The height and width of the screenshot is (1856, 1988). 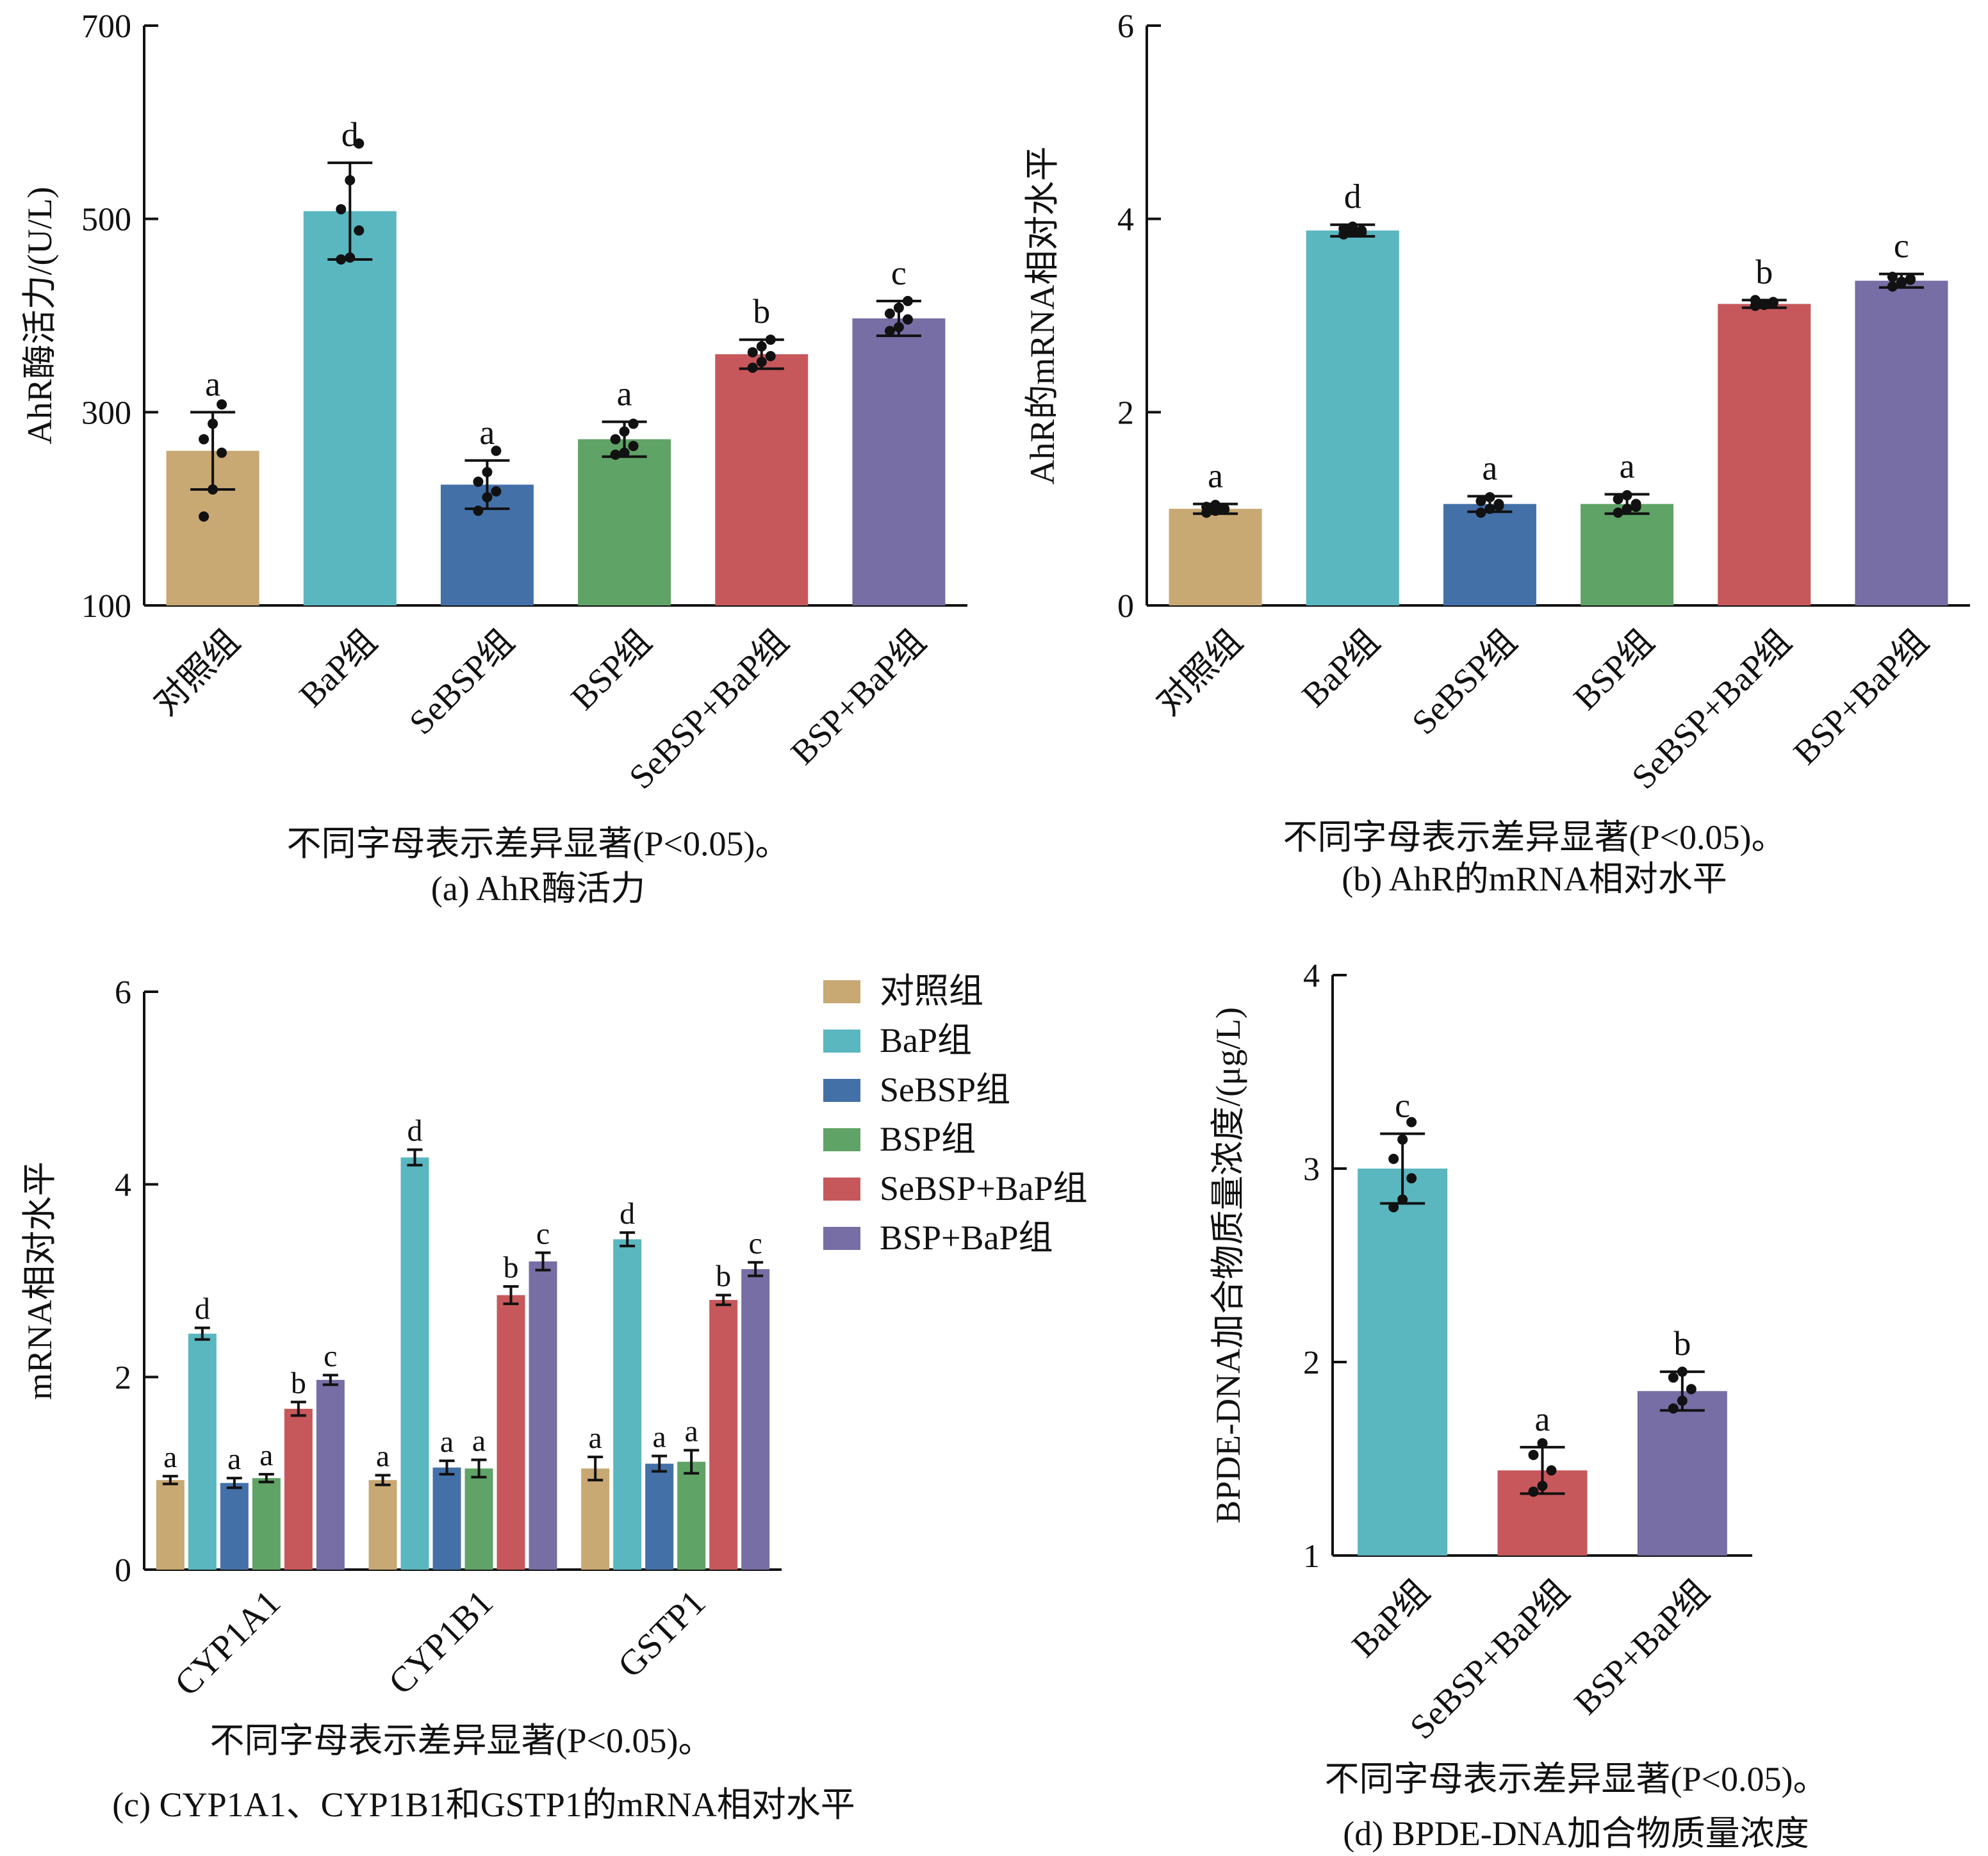 What do you see at coordinates (966, 1238) in the screenshot?
I see `legend-label: BSP+BaP组` at bounding box center [966, 1238].